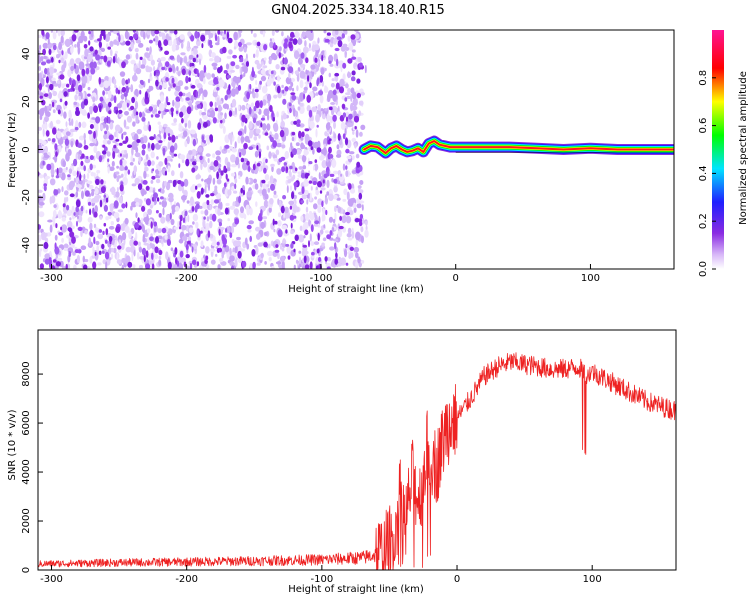 The height and width of the screenshot is (600, 750). What do you see at coordinates (516, 147) in the screenshot?
I see `signal-track` at bounding box center [516, 147].